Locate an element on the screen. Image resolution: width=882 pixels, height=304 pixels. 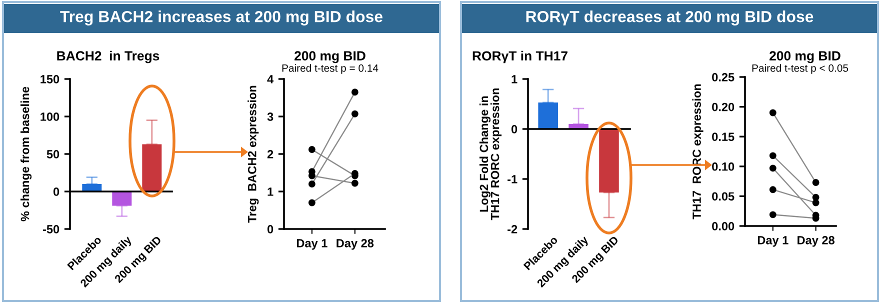
y-tick-label: 100 is located at coordinates (50, 116).